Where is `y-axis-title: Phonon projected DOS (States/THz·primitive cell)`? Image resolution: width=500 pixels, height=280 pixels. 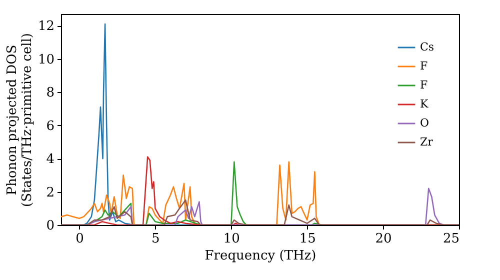
y-axis-title: Phonon projected DOS (States/THz·primitive cell) is located at coordinates (19, 120).